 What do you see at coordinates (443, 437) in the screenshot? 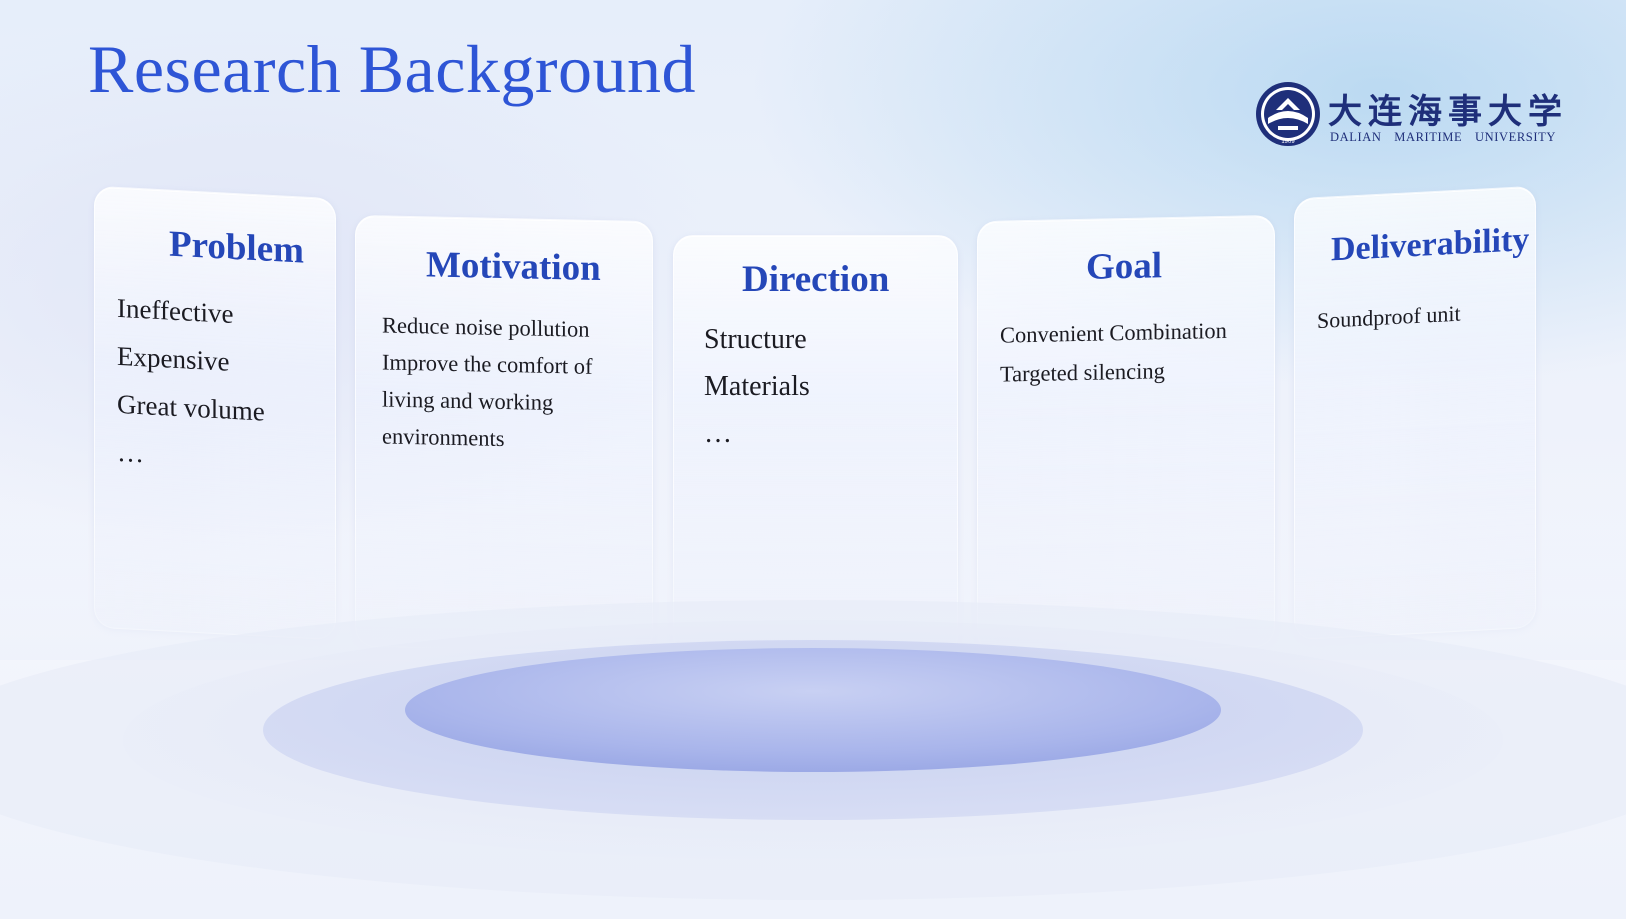
I see `card-item: environments` at bounding box center [443, 437].